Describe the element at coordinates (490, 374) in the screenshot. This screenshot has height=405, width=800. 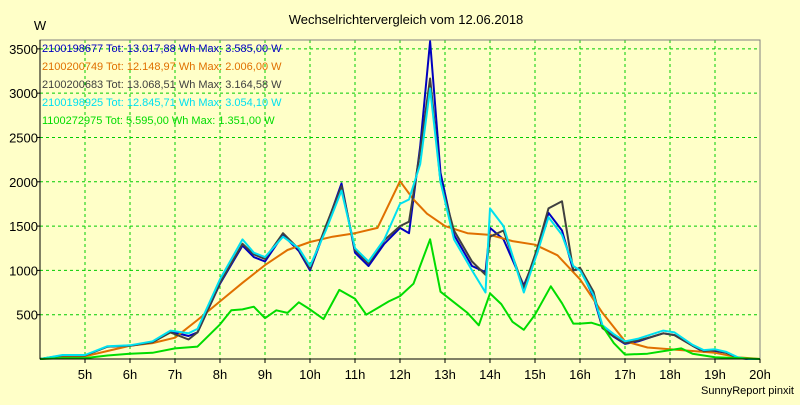
I see `x-tick-label: 14h` at that location.